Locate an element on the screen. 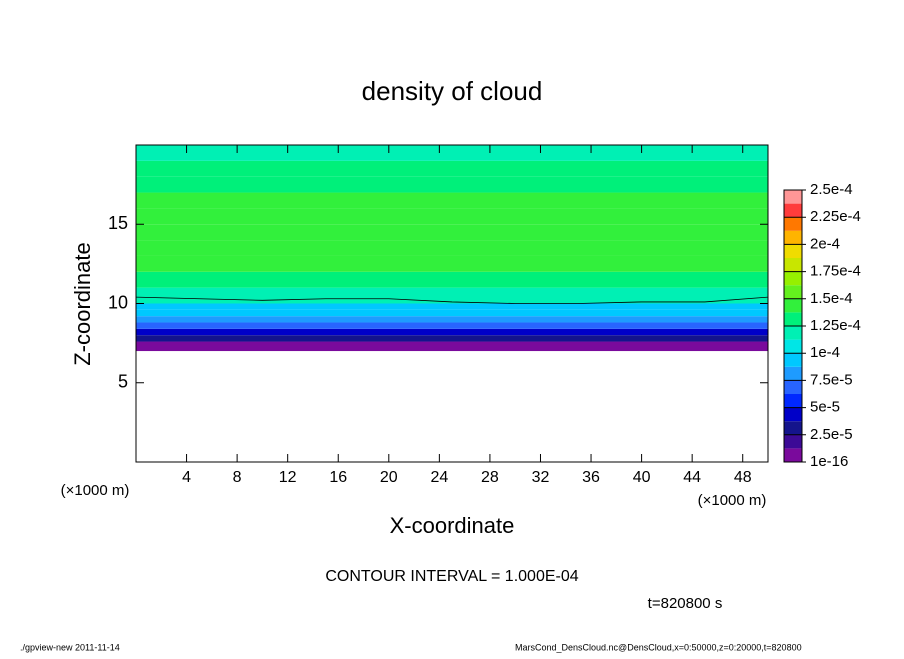 This screenshot has height=659, width=904. colorbar-label: 1.5e-4 is located at coordinates (831, 298).